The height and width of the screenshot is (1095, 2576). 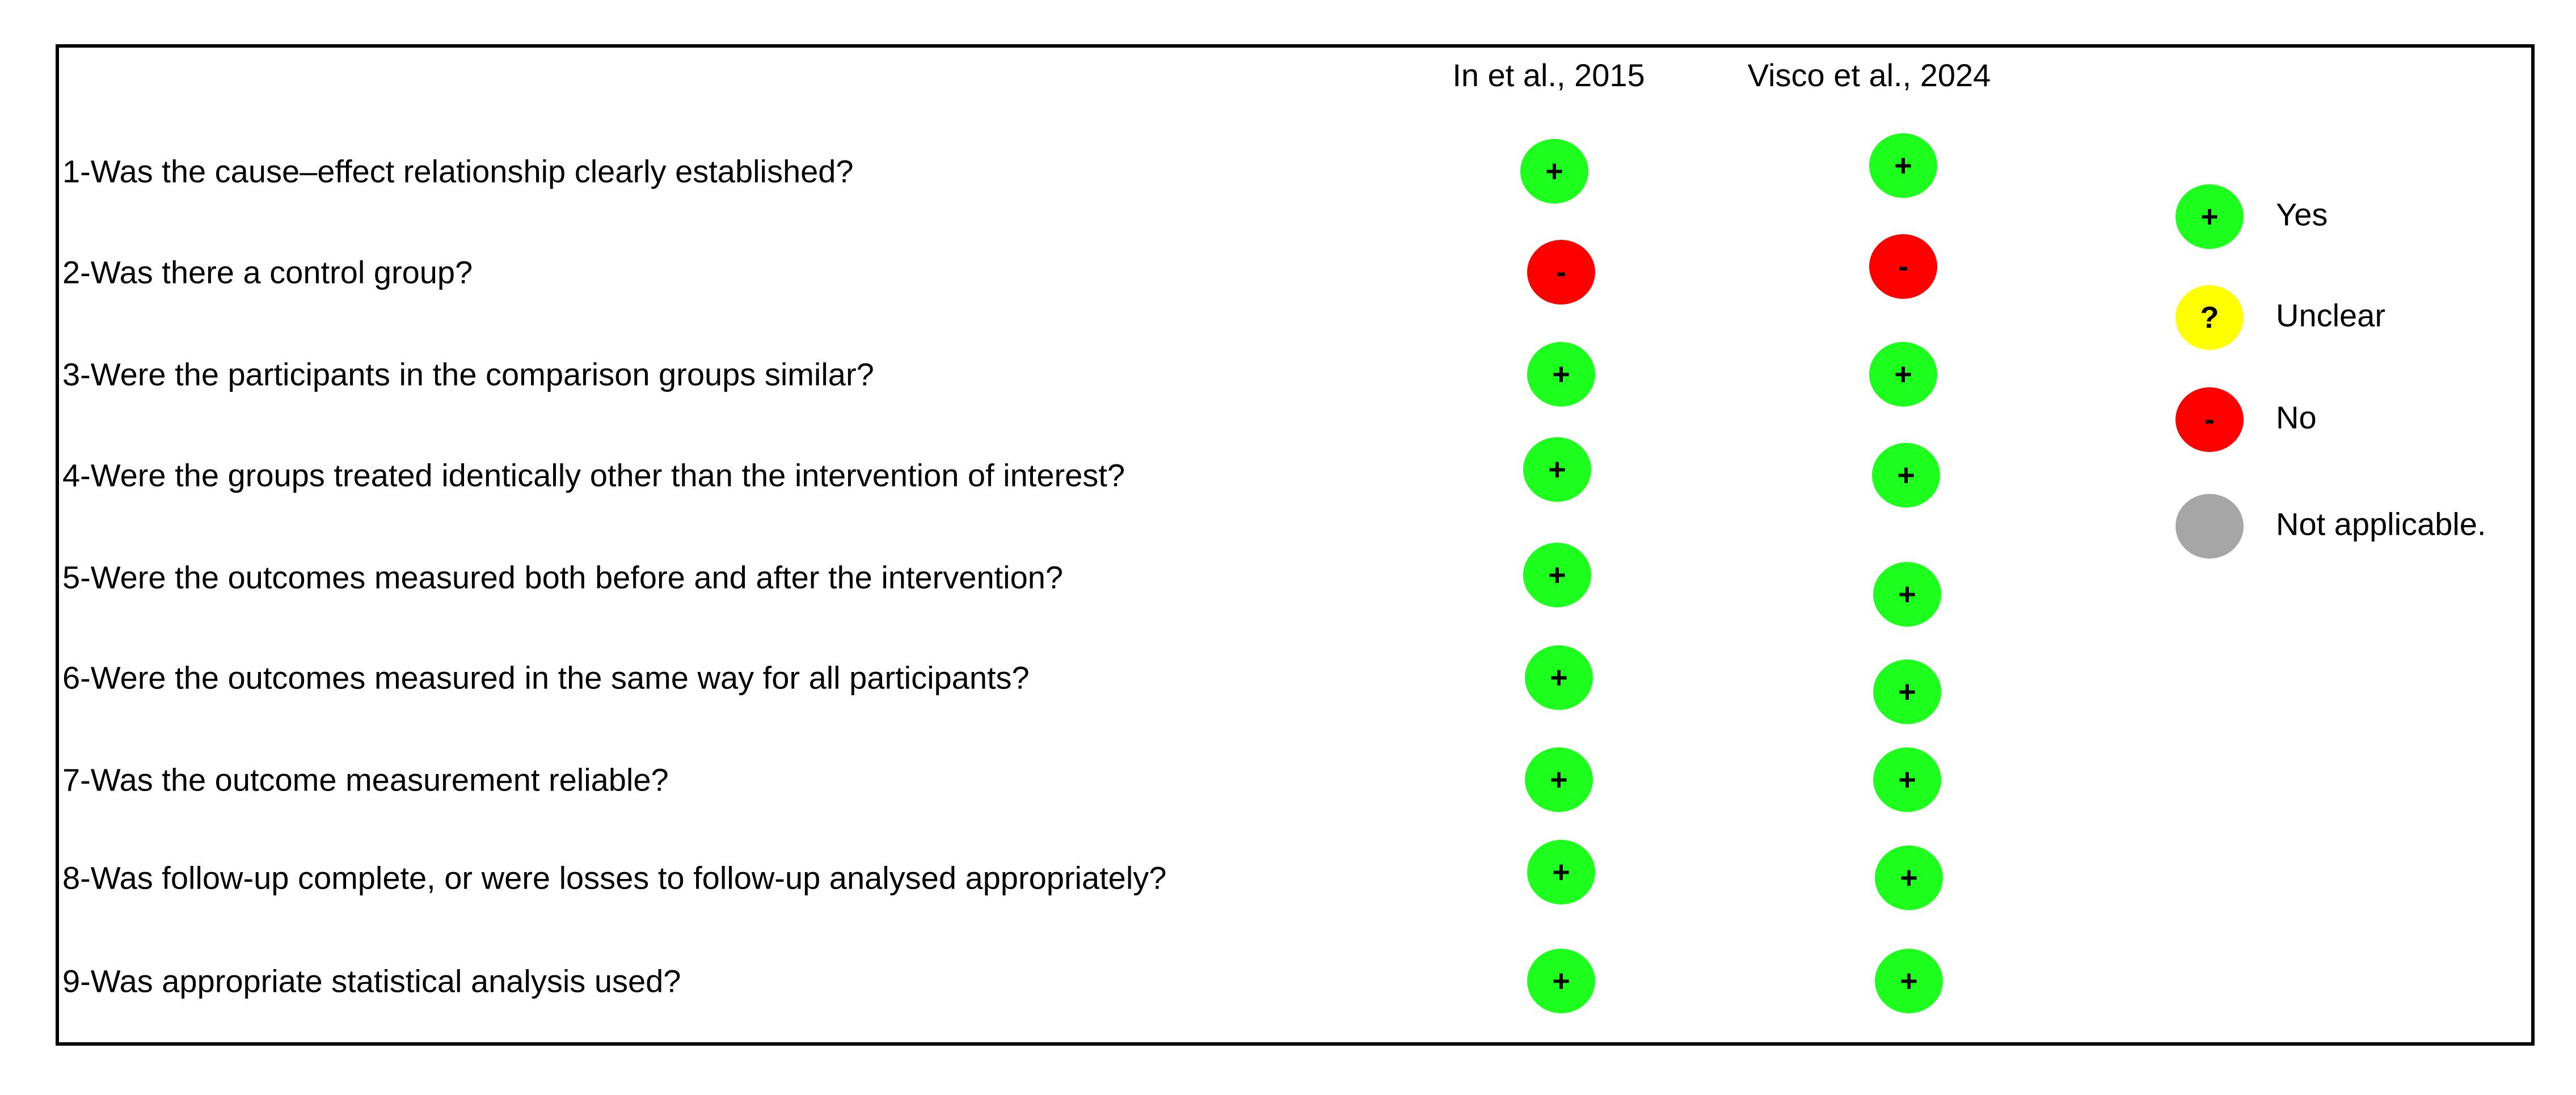 I want to click on rating-q8-study2-yes-icon: +, so click(x=1909, y=877).